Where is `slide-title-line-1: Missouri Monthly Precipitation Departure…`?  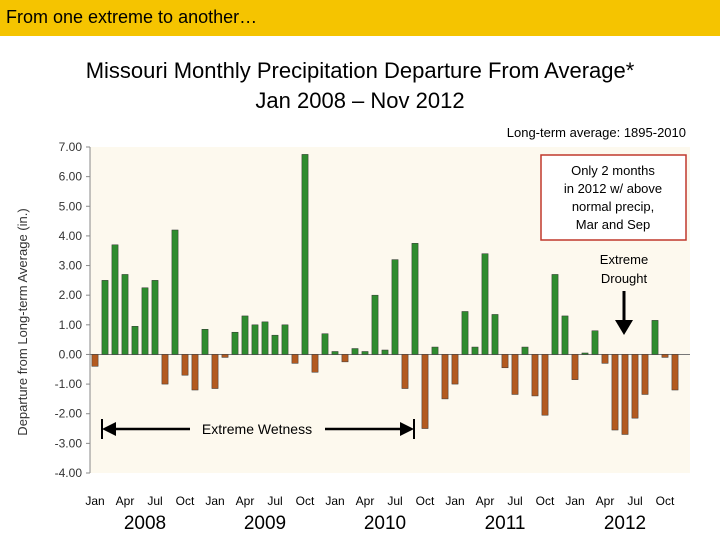 slide-title-line-1: Missouri Monthly Precipitation Departure… is located at coordinates (360, 70).